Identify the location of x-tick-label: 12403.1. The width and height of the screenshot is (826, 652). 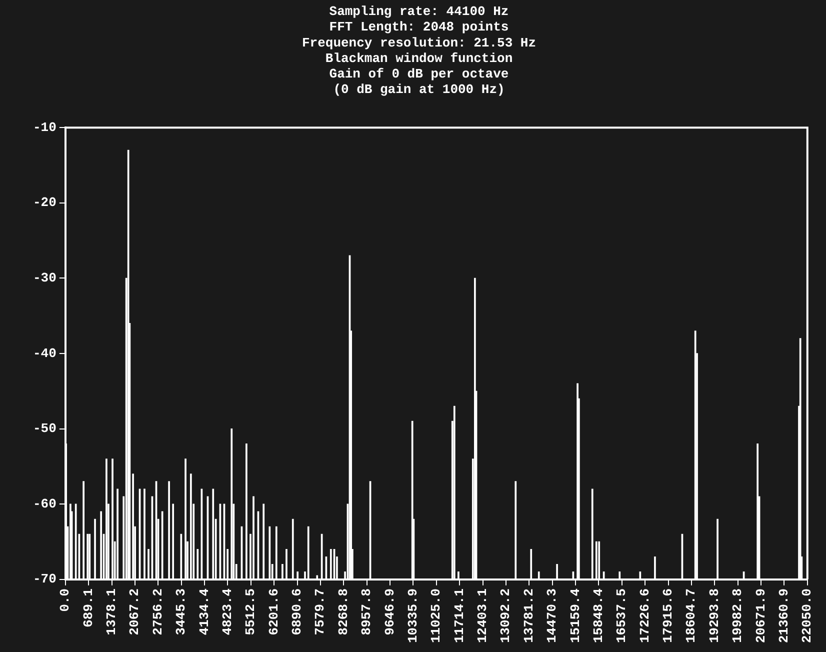
(482, 615).